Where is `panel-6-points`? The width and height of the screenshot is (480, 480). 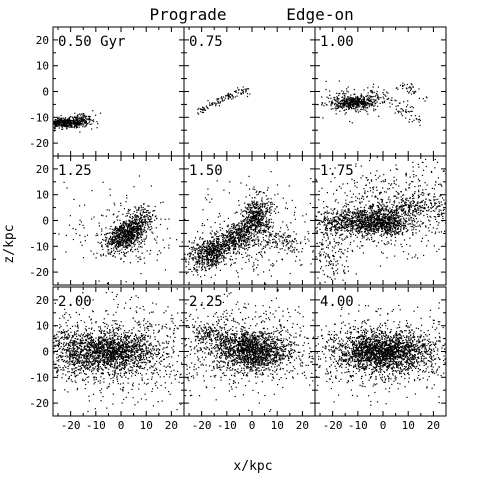
panel-6-points is located at coordinates (380, 220).